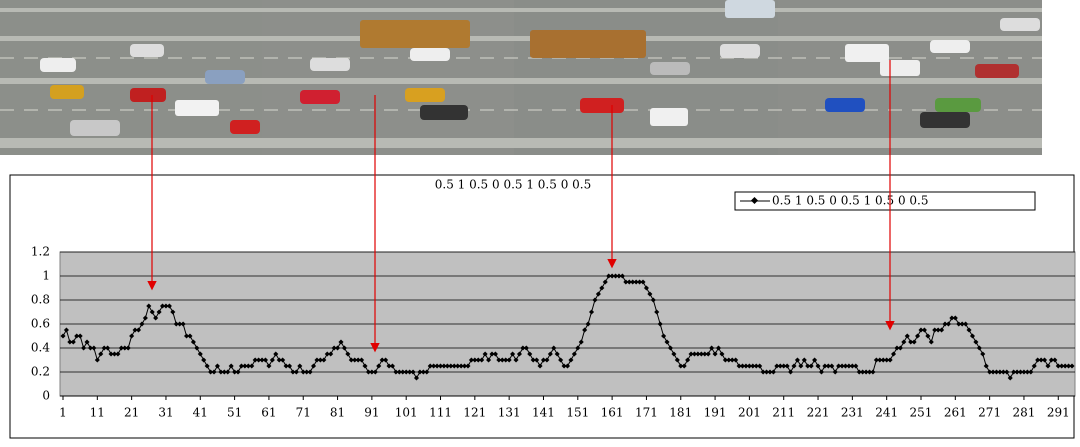 This screenshot has width=1080, height=447. I want to click on x-tick-label: 41, so click(200, 413).